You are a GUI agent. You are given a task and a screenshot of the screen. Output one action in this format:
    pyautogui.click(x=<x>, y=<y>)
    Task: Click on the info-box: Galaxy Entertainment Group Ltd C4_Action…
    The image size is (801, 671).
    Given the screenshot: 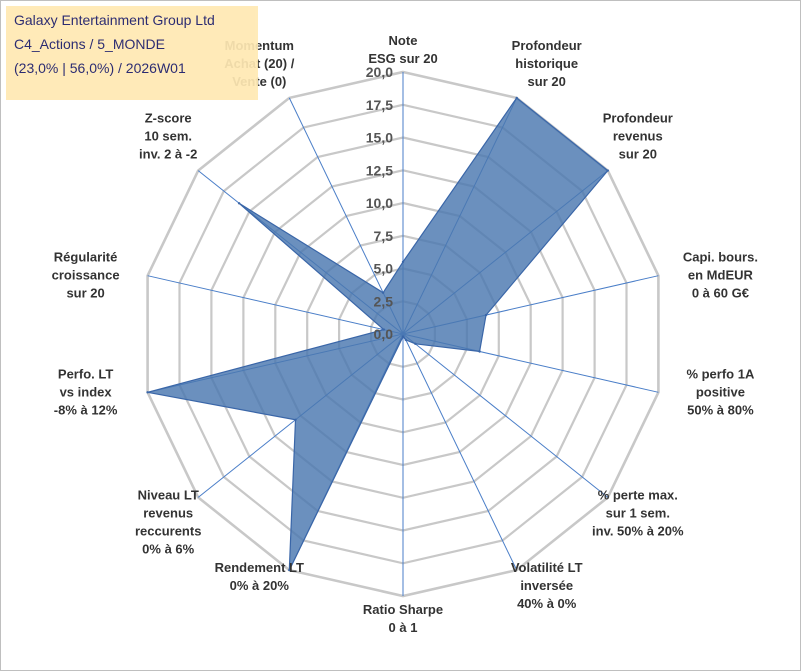 What is the action you would take?
    pyautogui.click(x=132, y=53)
    